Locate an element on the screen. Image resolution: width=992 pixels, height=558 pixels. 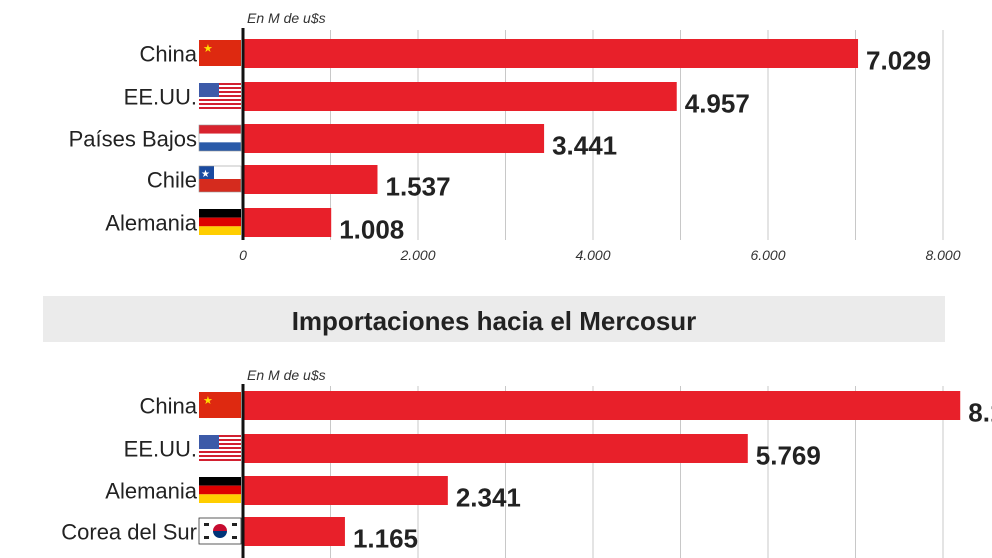
tick-label: 4.000 is located at coordinates (592, 255).